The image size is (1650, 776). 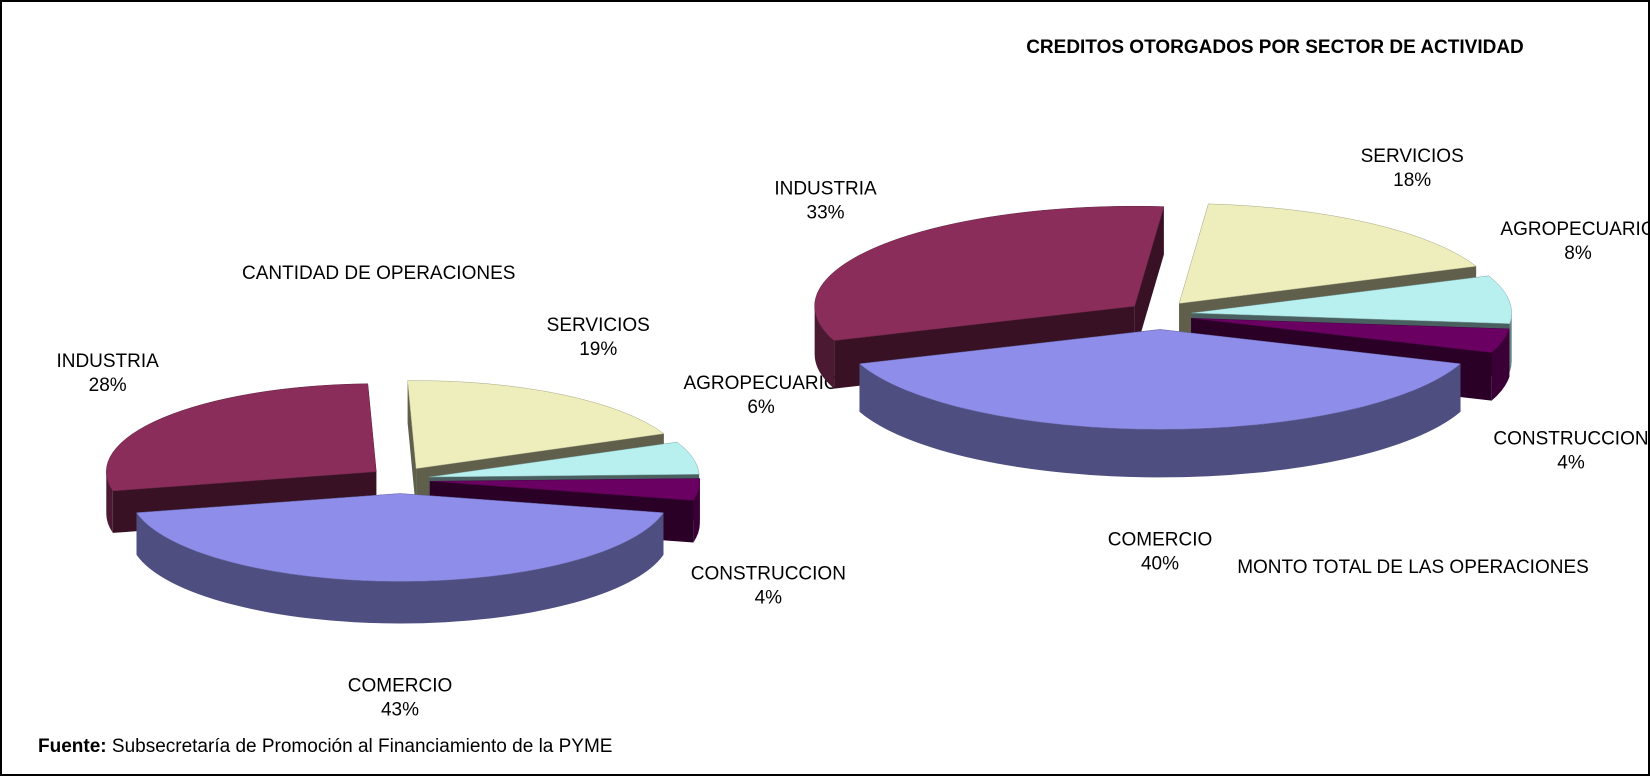 What do you see at coordinates (598, 349) in the screenshot?
I see `slice-value-label: 19%` at bounding box center [598, 349].